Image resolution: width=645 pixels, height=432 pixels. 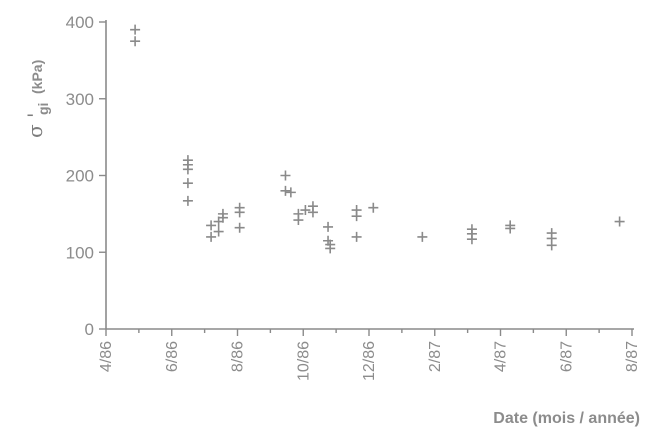 I want to click on y-ticks: 0 100 200 300 400, so click(x=86, y=176).